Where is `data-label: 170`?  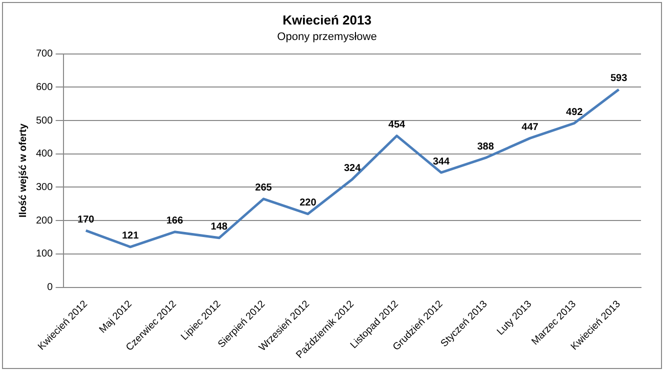 data-label: 170 is located at coordinates (86, 220).